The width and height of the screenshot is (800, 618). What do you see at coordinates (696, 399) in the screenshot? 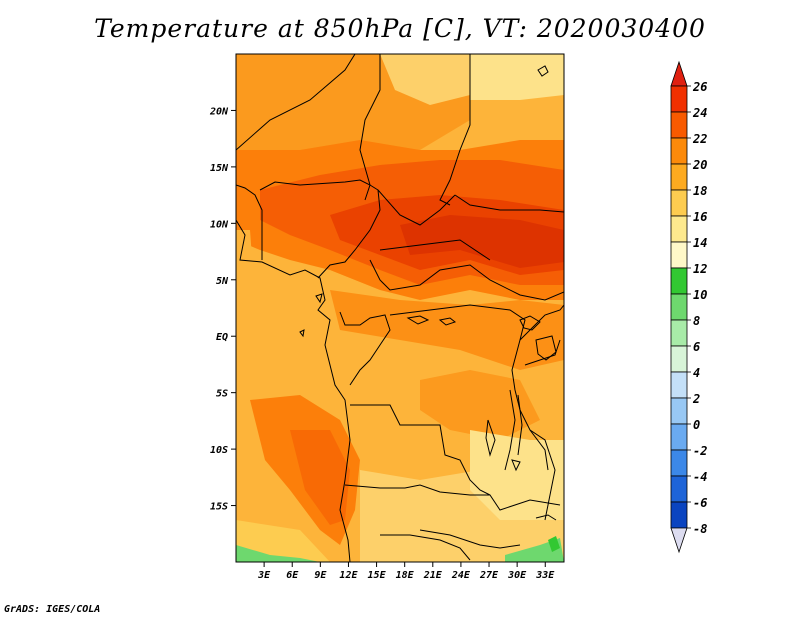
I see `colorbar-label: 2` at bounding box center [696, 399].